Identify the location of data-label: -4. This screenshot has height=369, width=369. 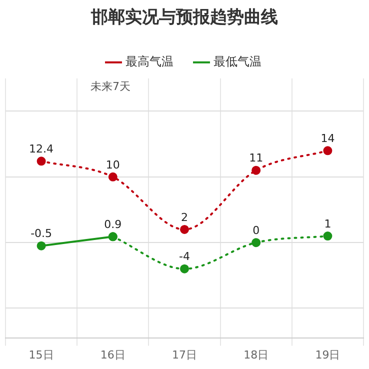
(184, 257).